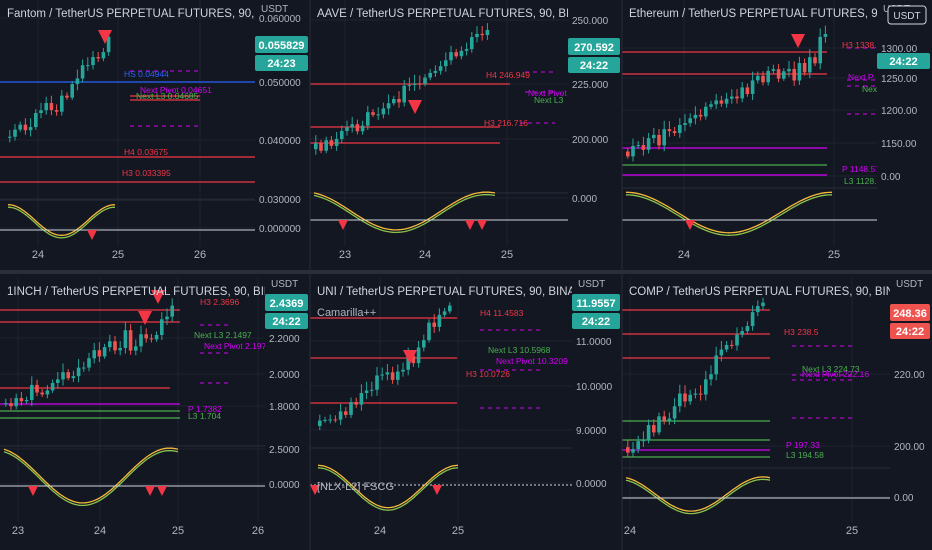 This screenshot has width=932, height=550. Describe the element at coordinates (146, 173) in the screenshot. I see `pivot-label: H3 0.033395` at that location.